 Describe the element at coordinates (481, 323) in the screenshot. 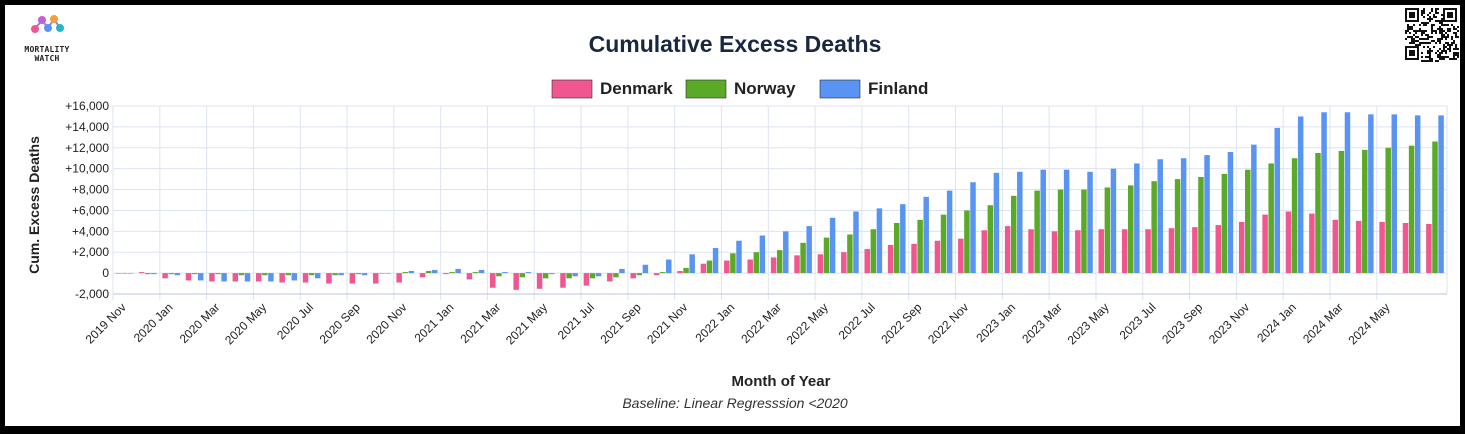

I see `x-tick-label: 2021 Mar` at that location.